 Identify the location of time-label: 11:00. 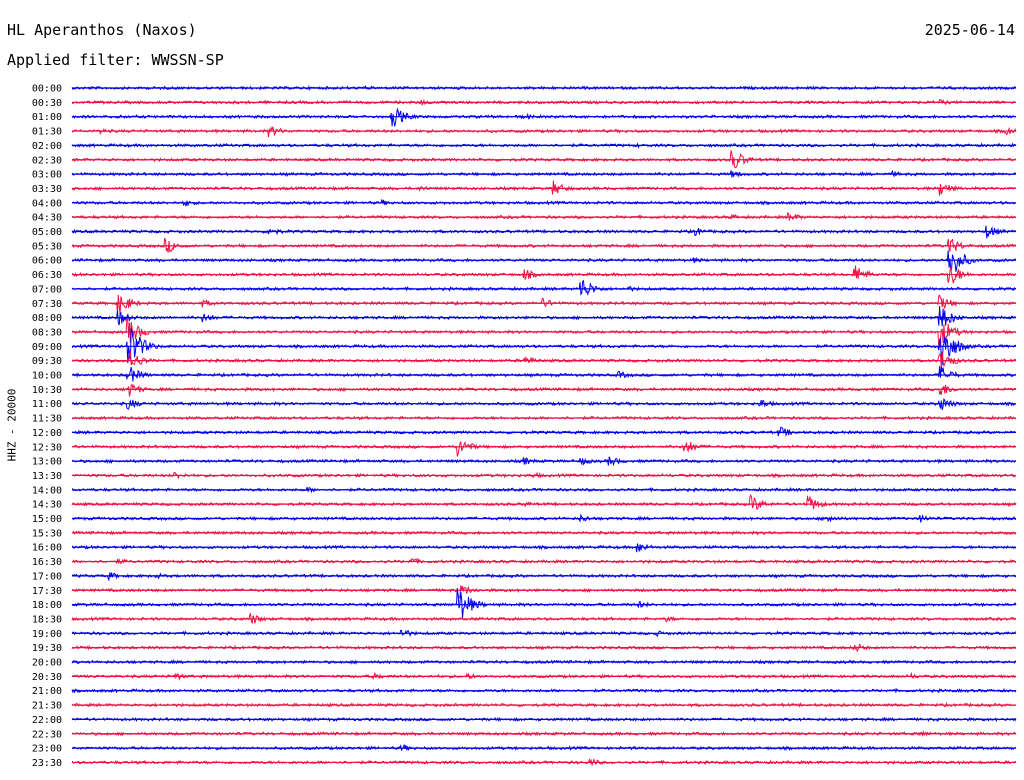
(47, 404).